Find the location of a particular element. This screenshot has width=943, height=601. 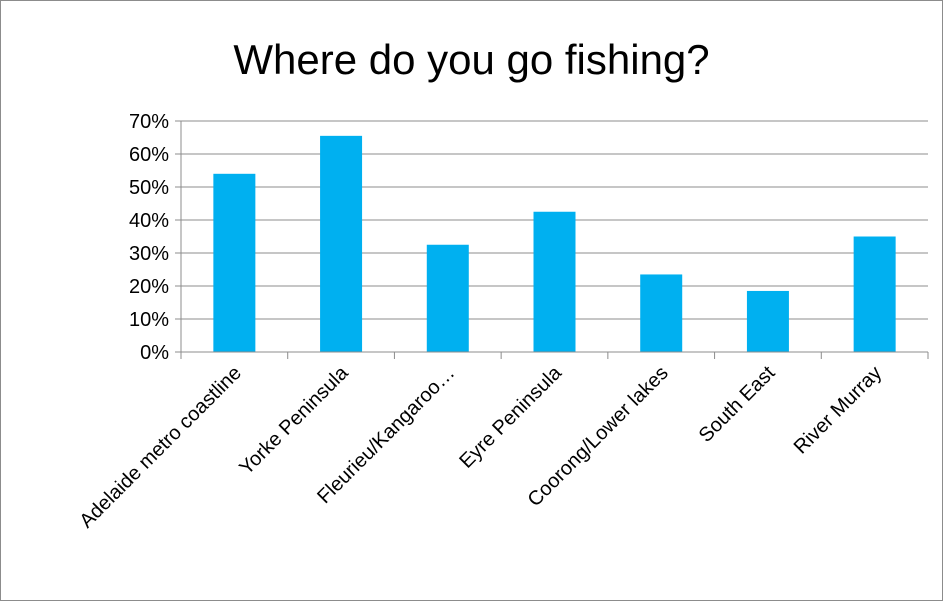

y-tick-label: 60% is located at coordinates (149, 155).